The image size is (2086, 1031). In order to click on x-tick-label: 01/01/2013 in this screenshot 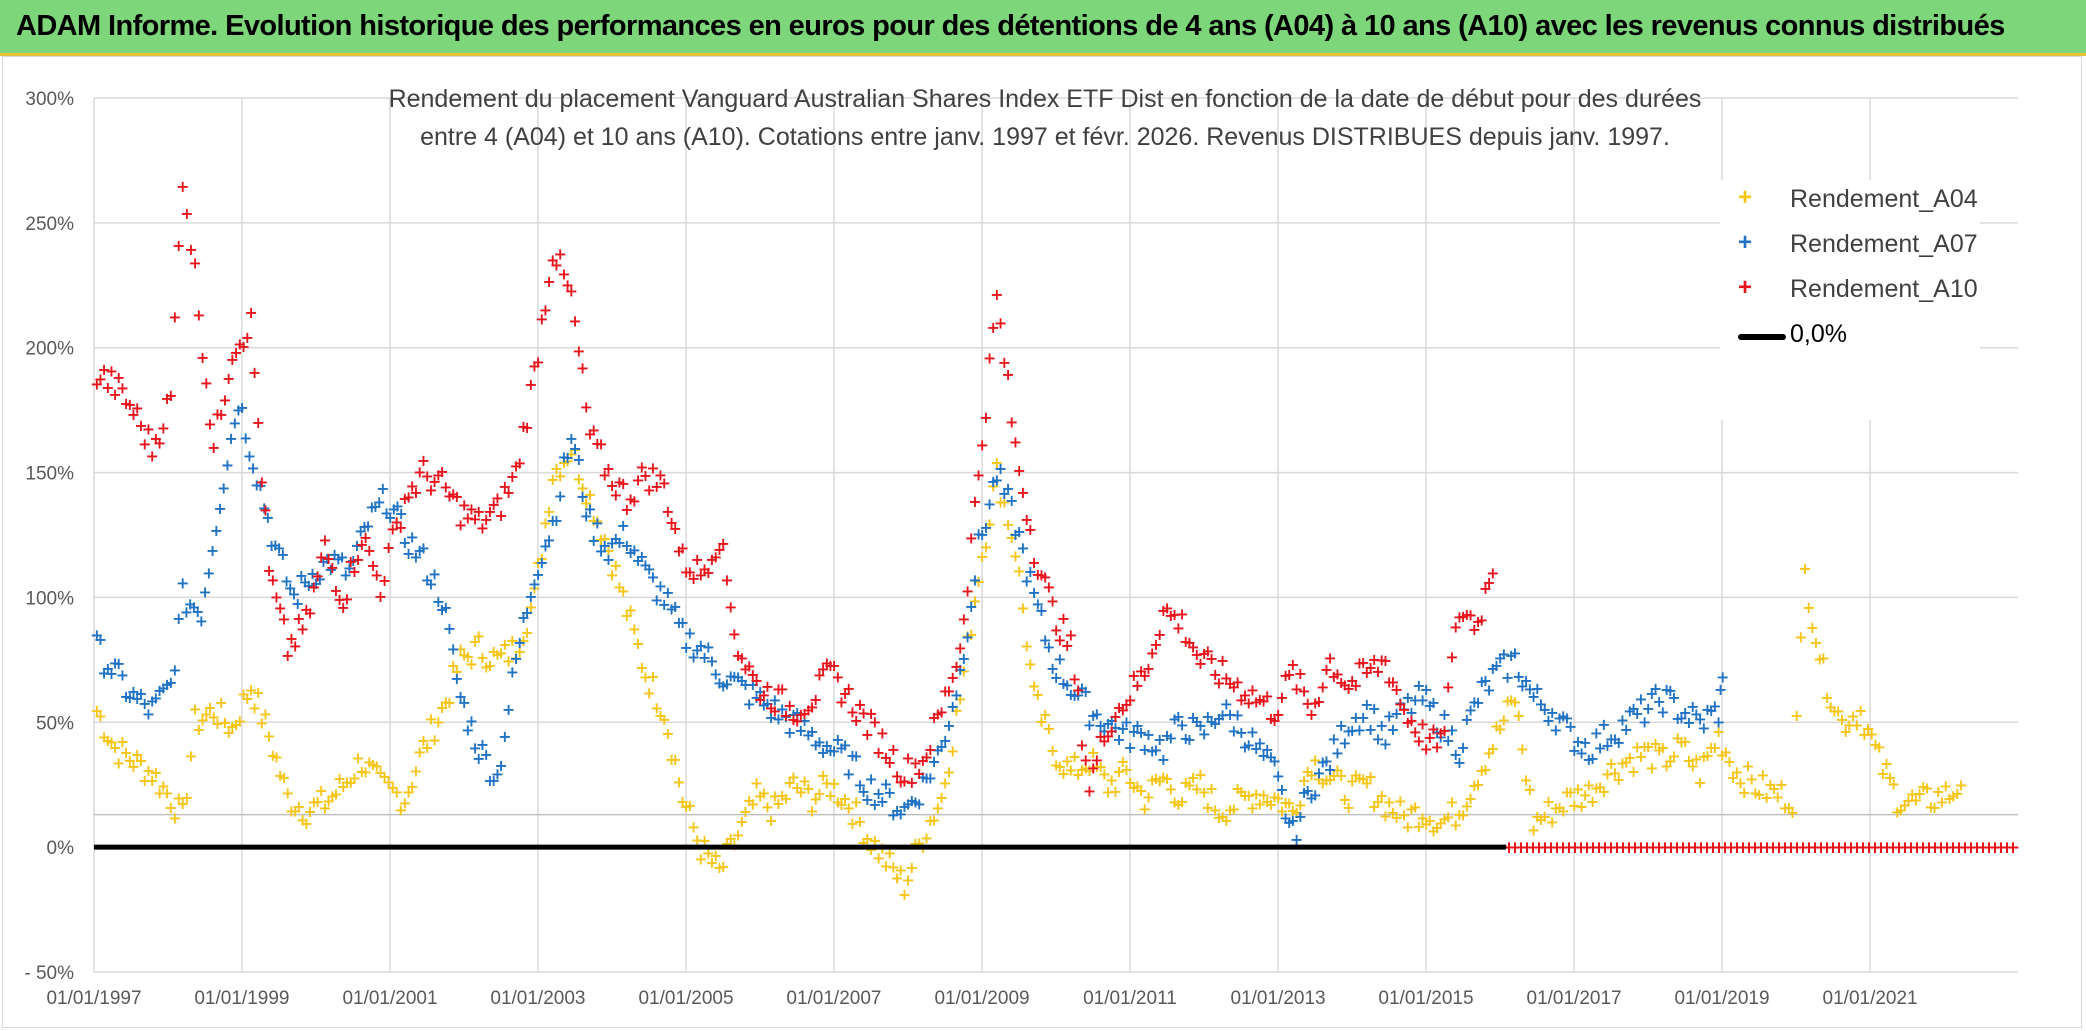, I will do `click(1278, 998)`.